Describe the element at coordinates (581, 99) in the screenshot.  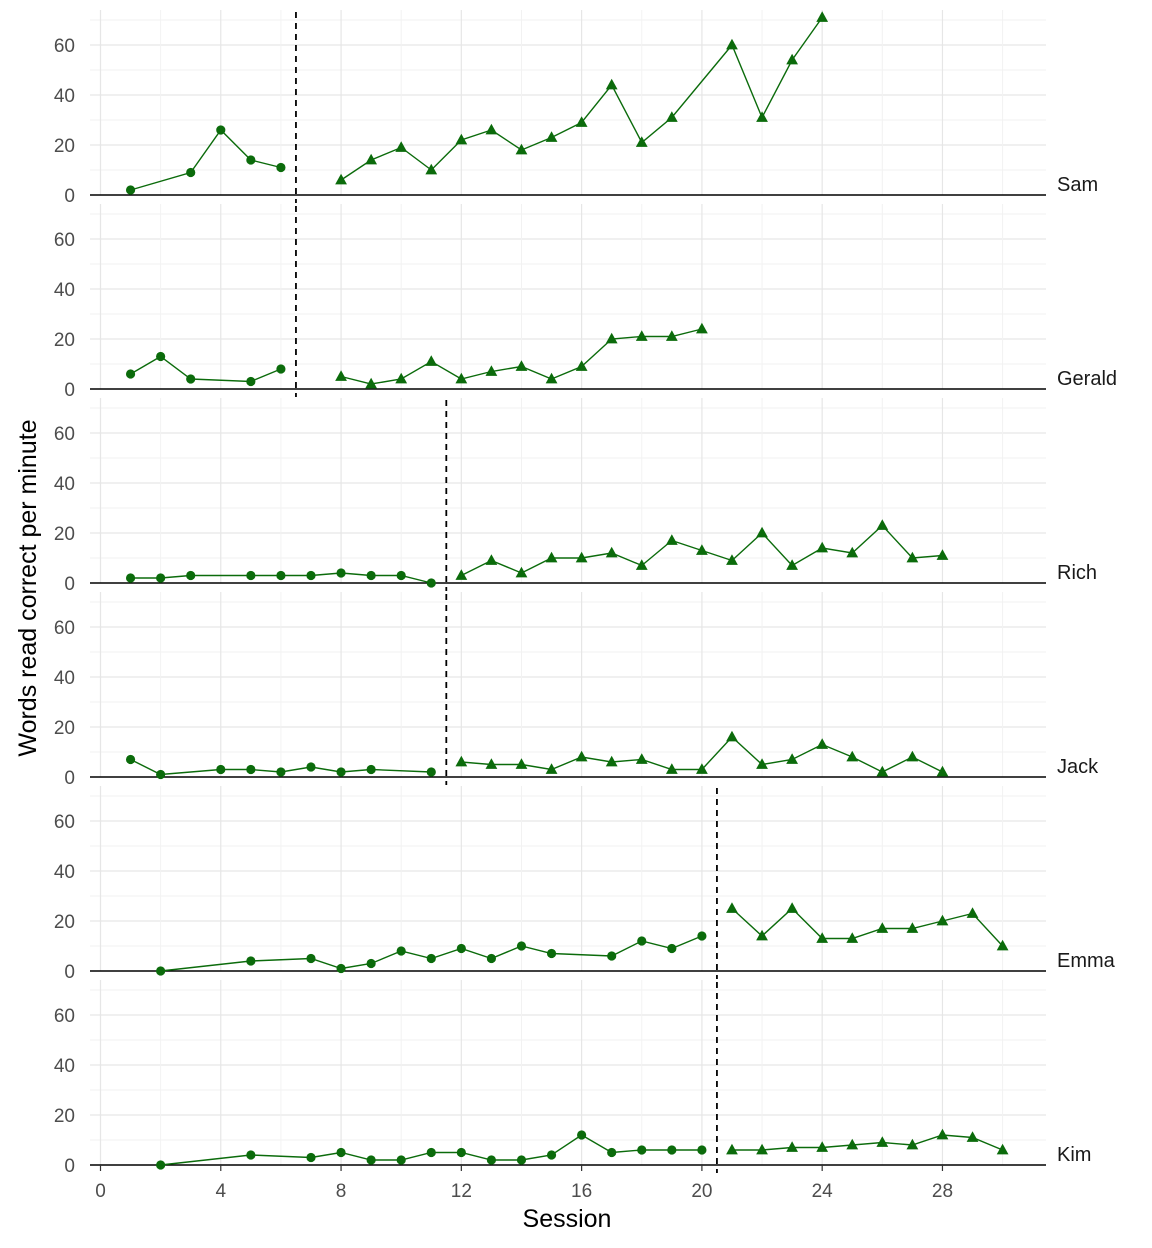
I see `intervention-line` at that location.